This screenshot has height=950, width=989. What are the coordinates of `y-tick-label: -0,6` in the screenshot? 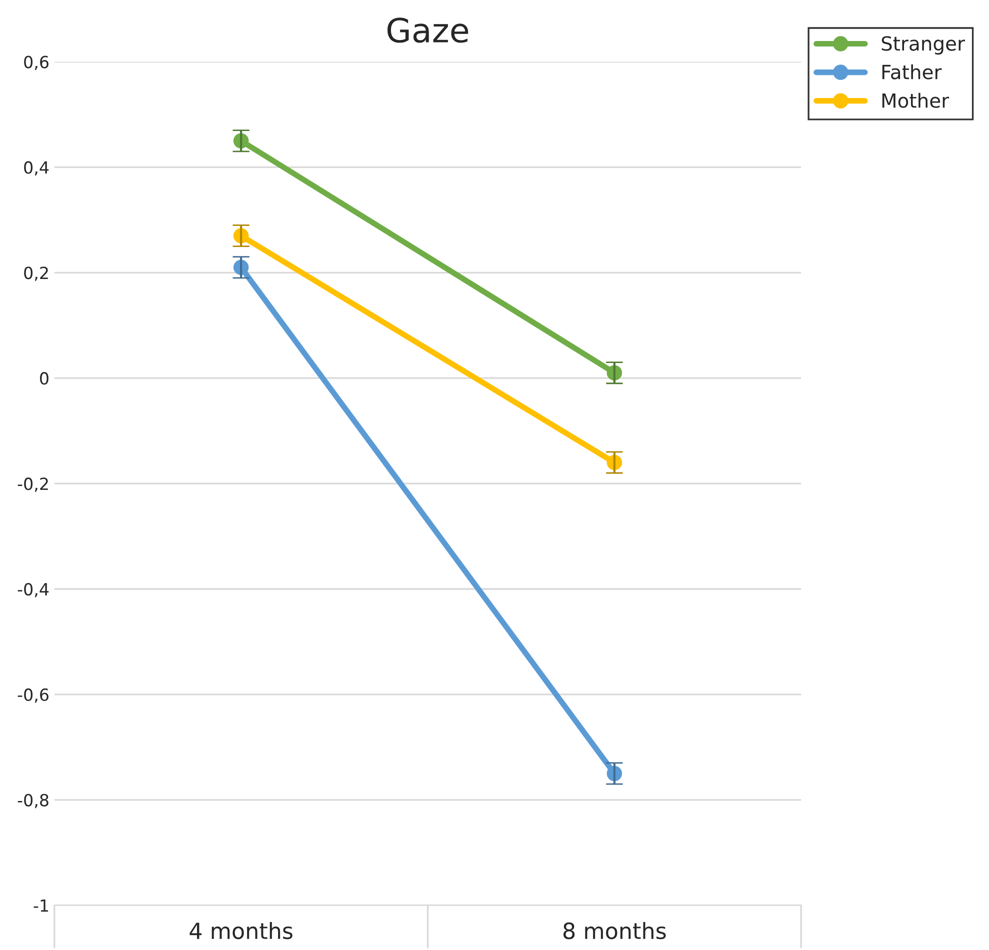 It's located at (33, 695).